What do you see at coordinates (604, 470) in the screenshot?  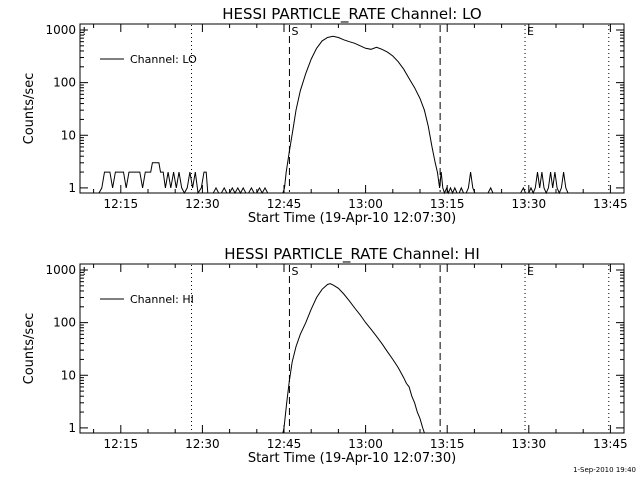 I see `footer-timestamp: 1-Sep-2010 19:40` at bounding box center [604, 470].